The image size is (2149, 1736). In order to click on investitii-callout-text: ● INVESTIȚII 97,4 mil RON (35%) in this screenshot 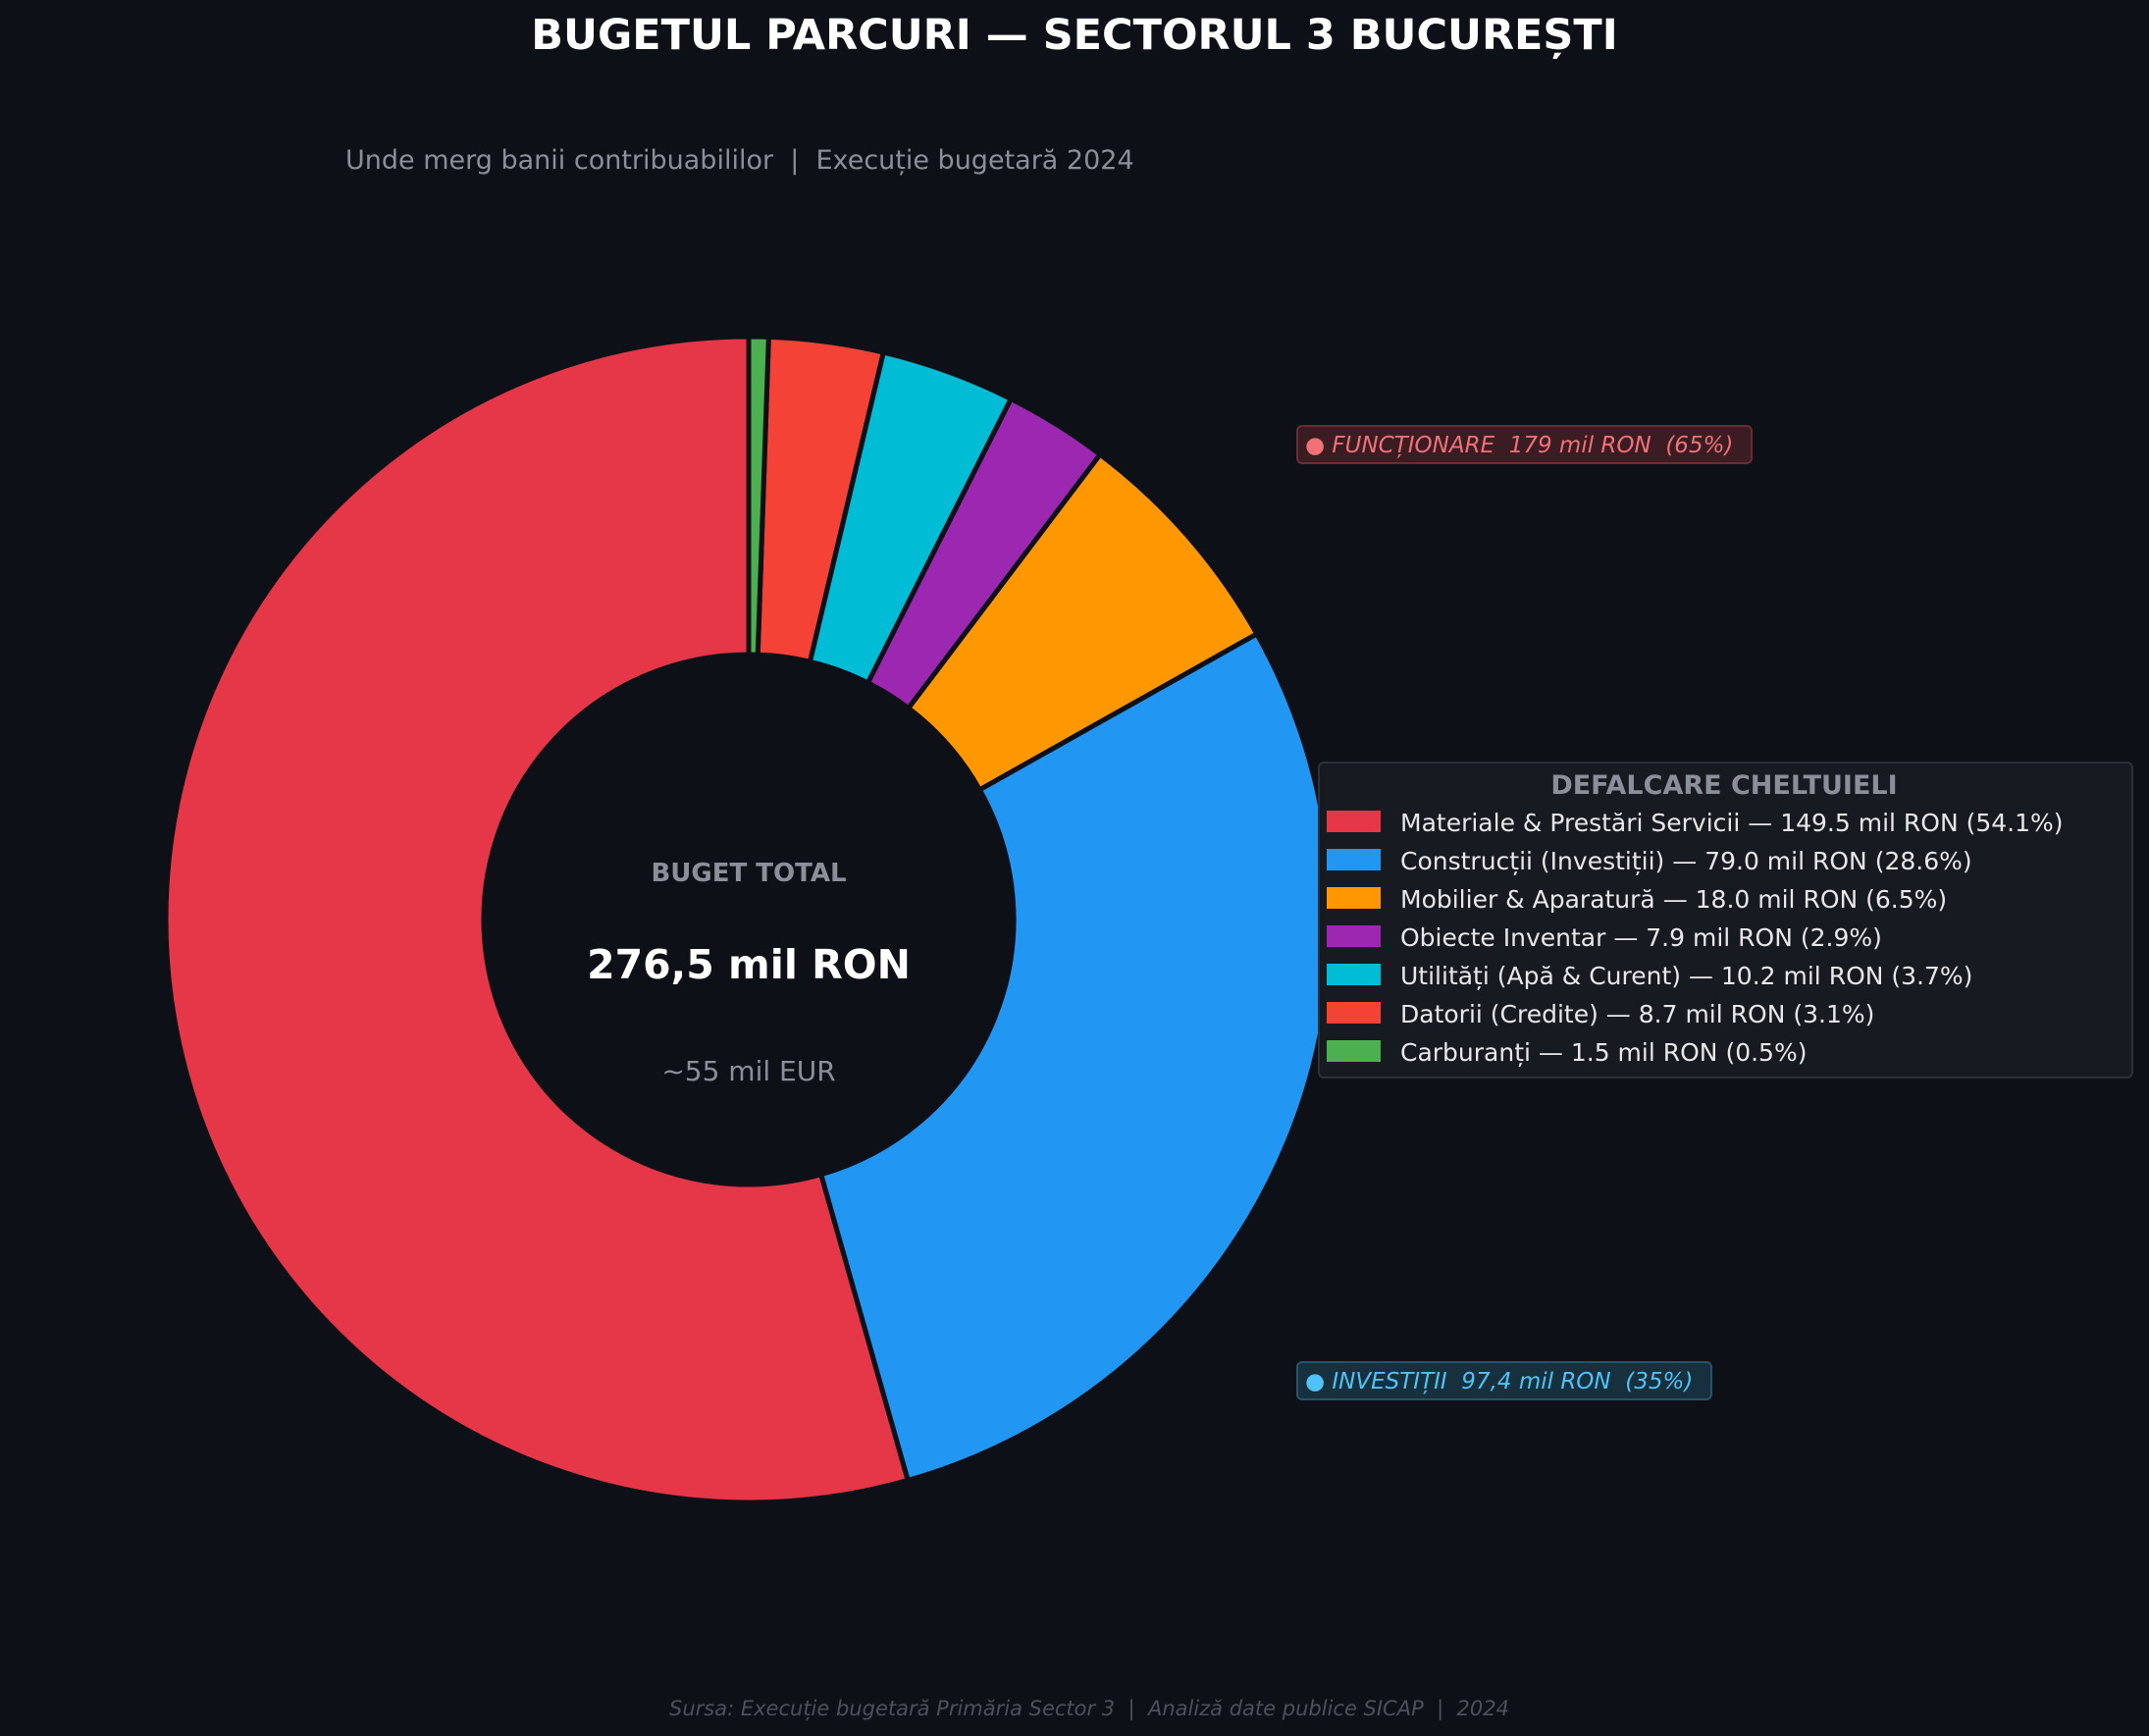, I will do `click(1499, 1381)`.